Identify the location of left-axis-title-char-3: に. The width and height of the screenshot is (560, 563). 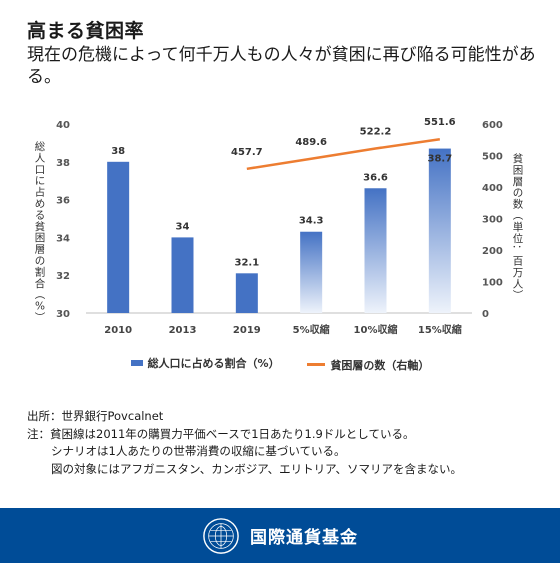
(40, 181).